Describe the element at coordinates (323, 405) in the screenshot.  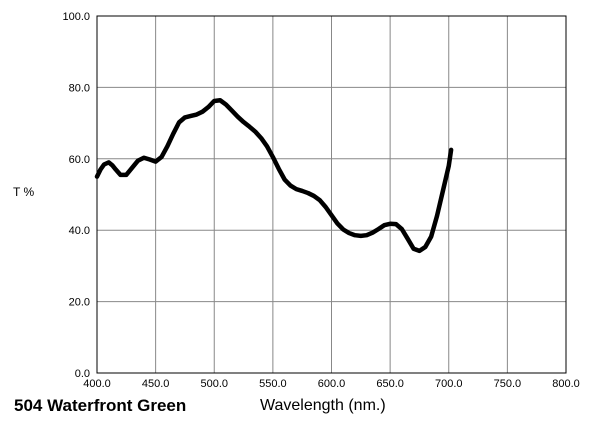
I see `x-axis-label: Wavelength (nm.)` at that location.